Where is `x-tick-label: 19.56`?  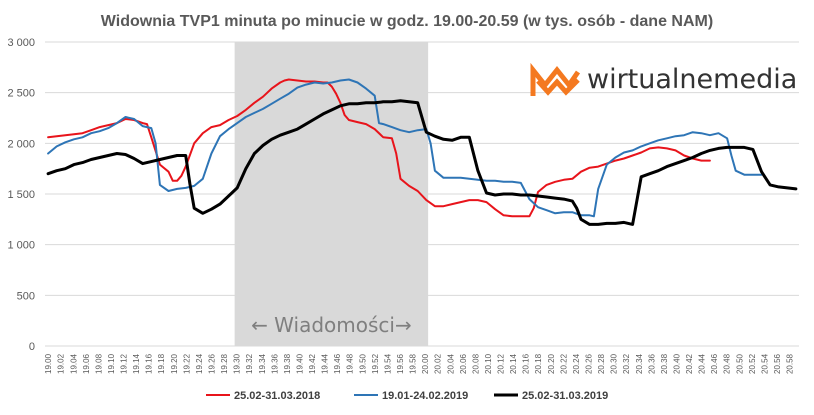
x-tick-label: 19.56 is located at coordinates (400, 363).